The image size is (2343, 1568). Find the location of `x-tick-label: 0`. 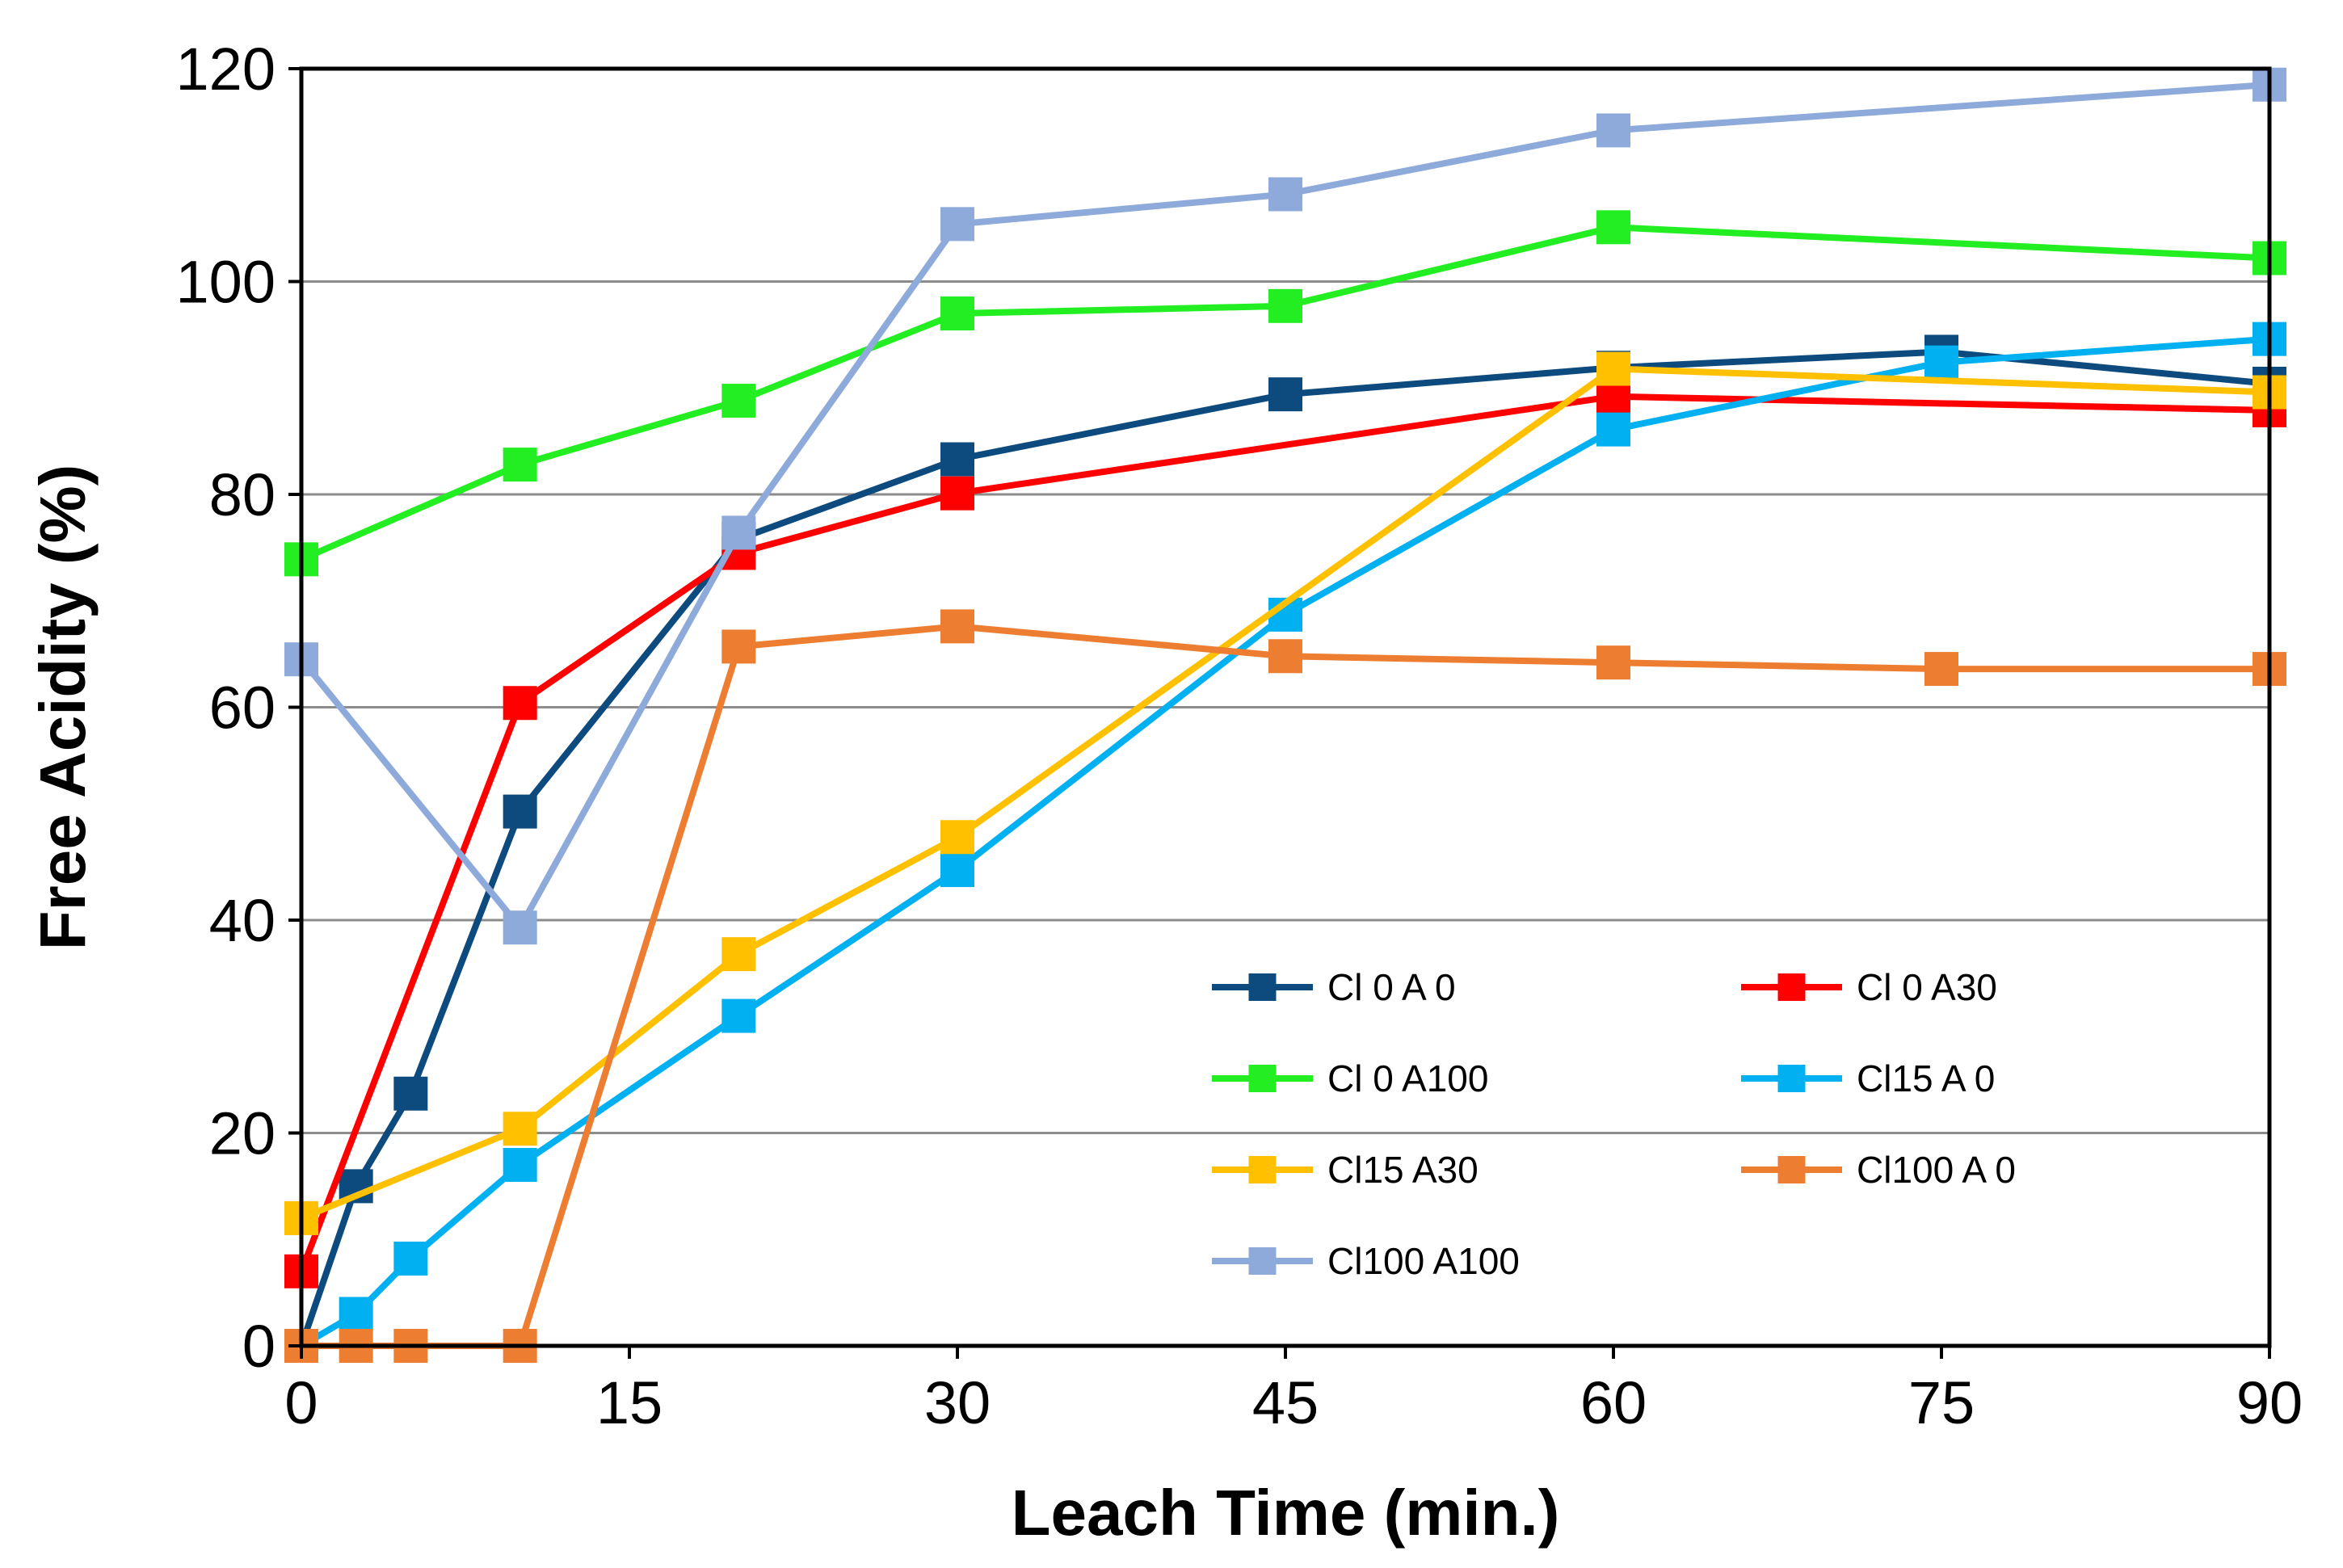

x-tick-label: 0 is located at coordinates (301, 1402).